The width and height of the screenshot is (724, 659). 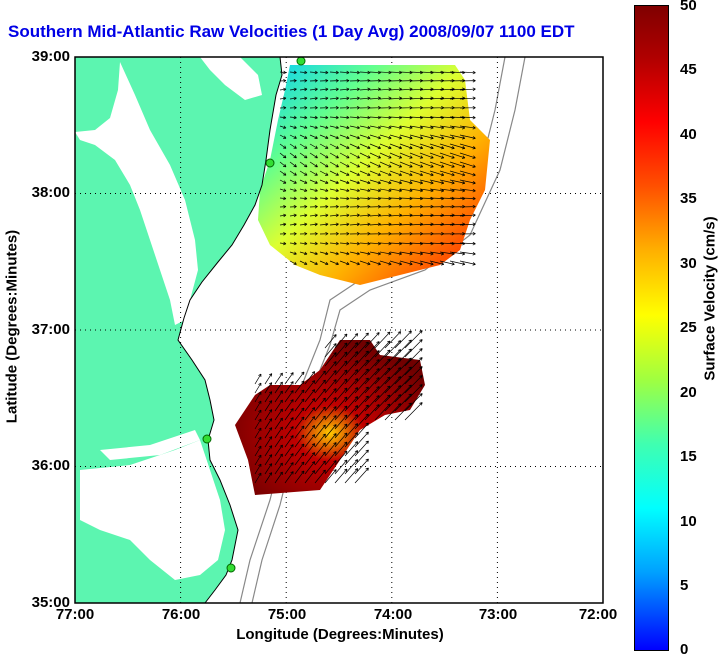 I want to click on y-tick-label: 38:00, so click(x=50, y=192).